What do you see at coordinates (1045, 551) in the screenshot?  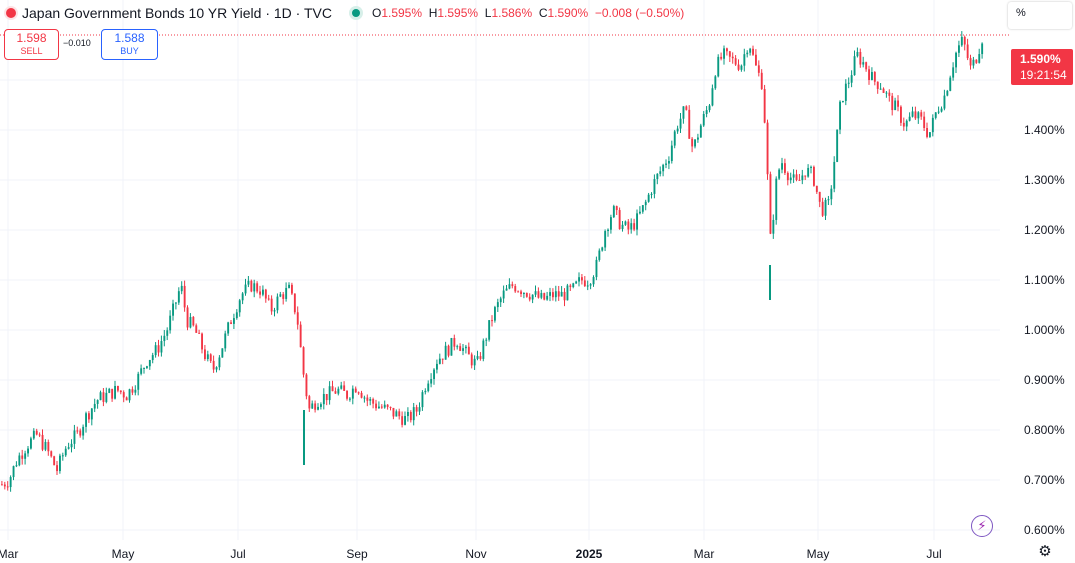 I see `gear-icon: ⚙` at bounding box center [1045, 551].